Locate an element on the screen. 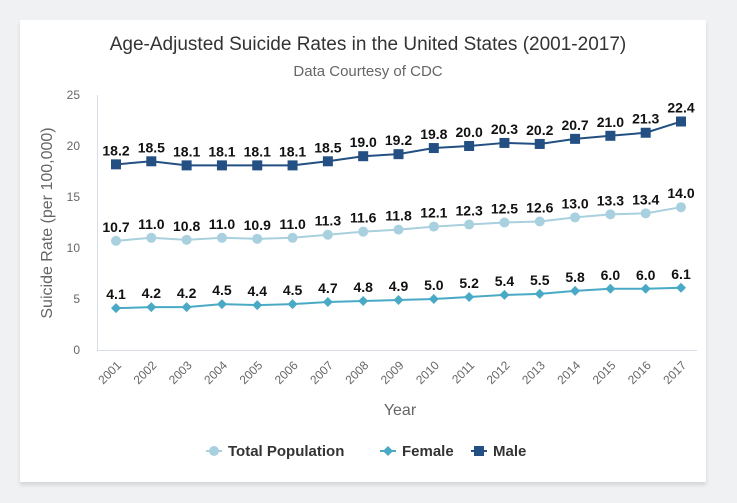 Image resolution: width=737 pixels, height=503 pixels. data-label: 13.0 is located at coordinates (574, 203).